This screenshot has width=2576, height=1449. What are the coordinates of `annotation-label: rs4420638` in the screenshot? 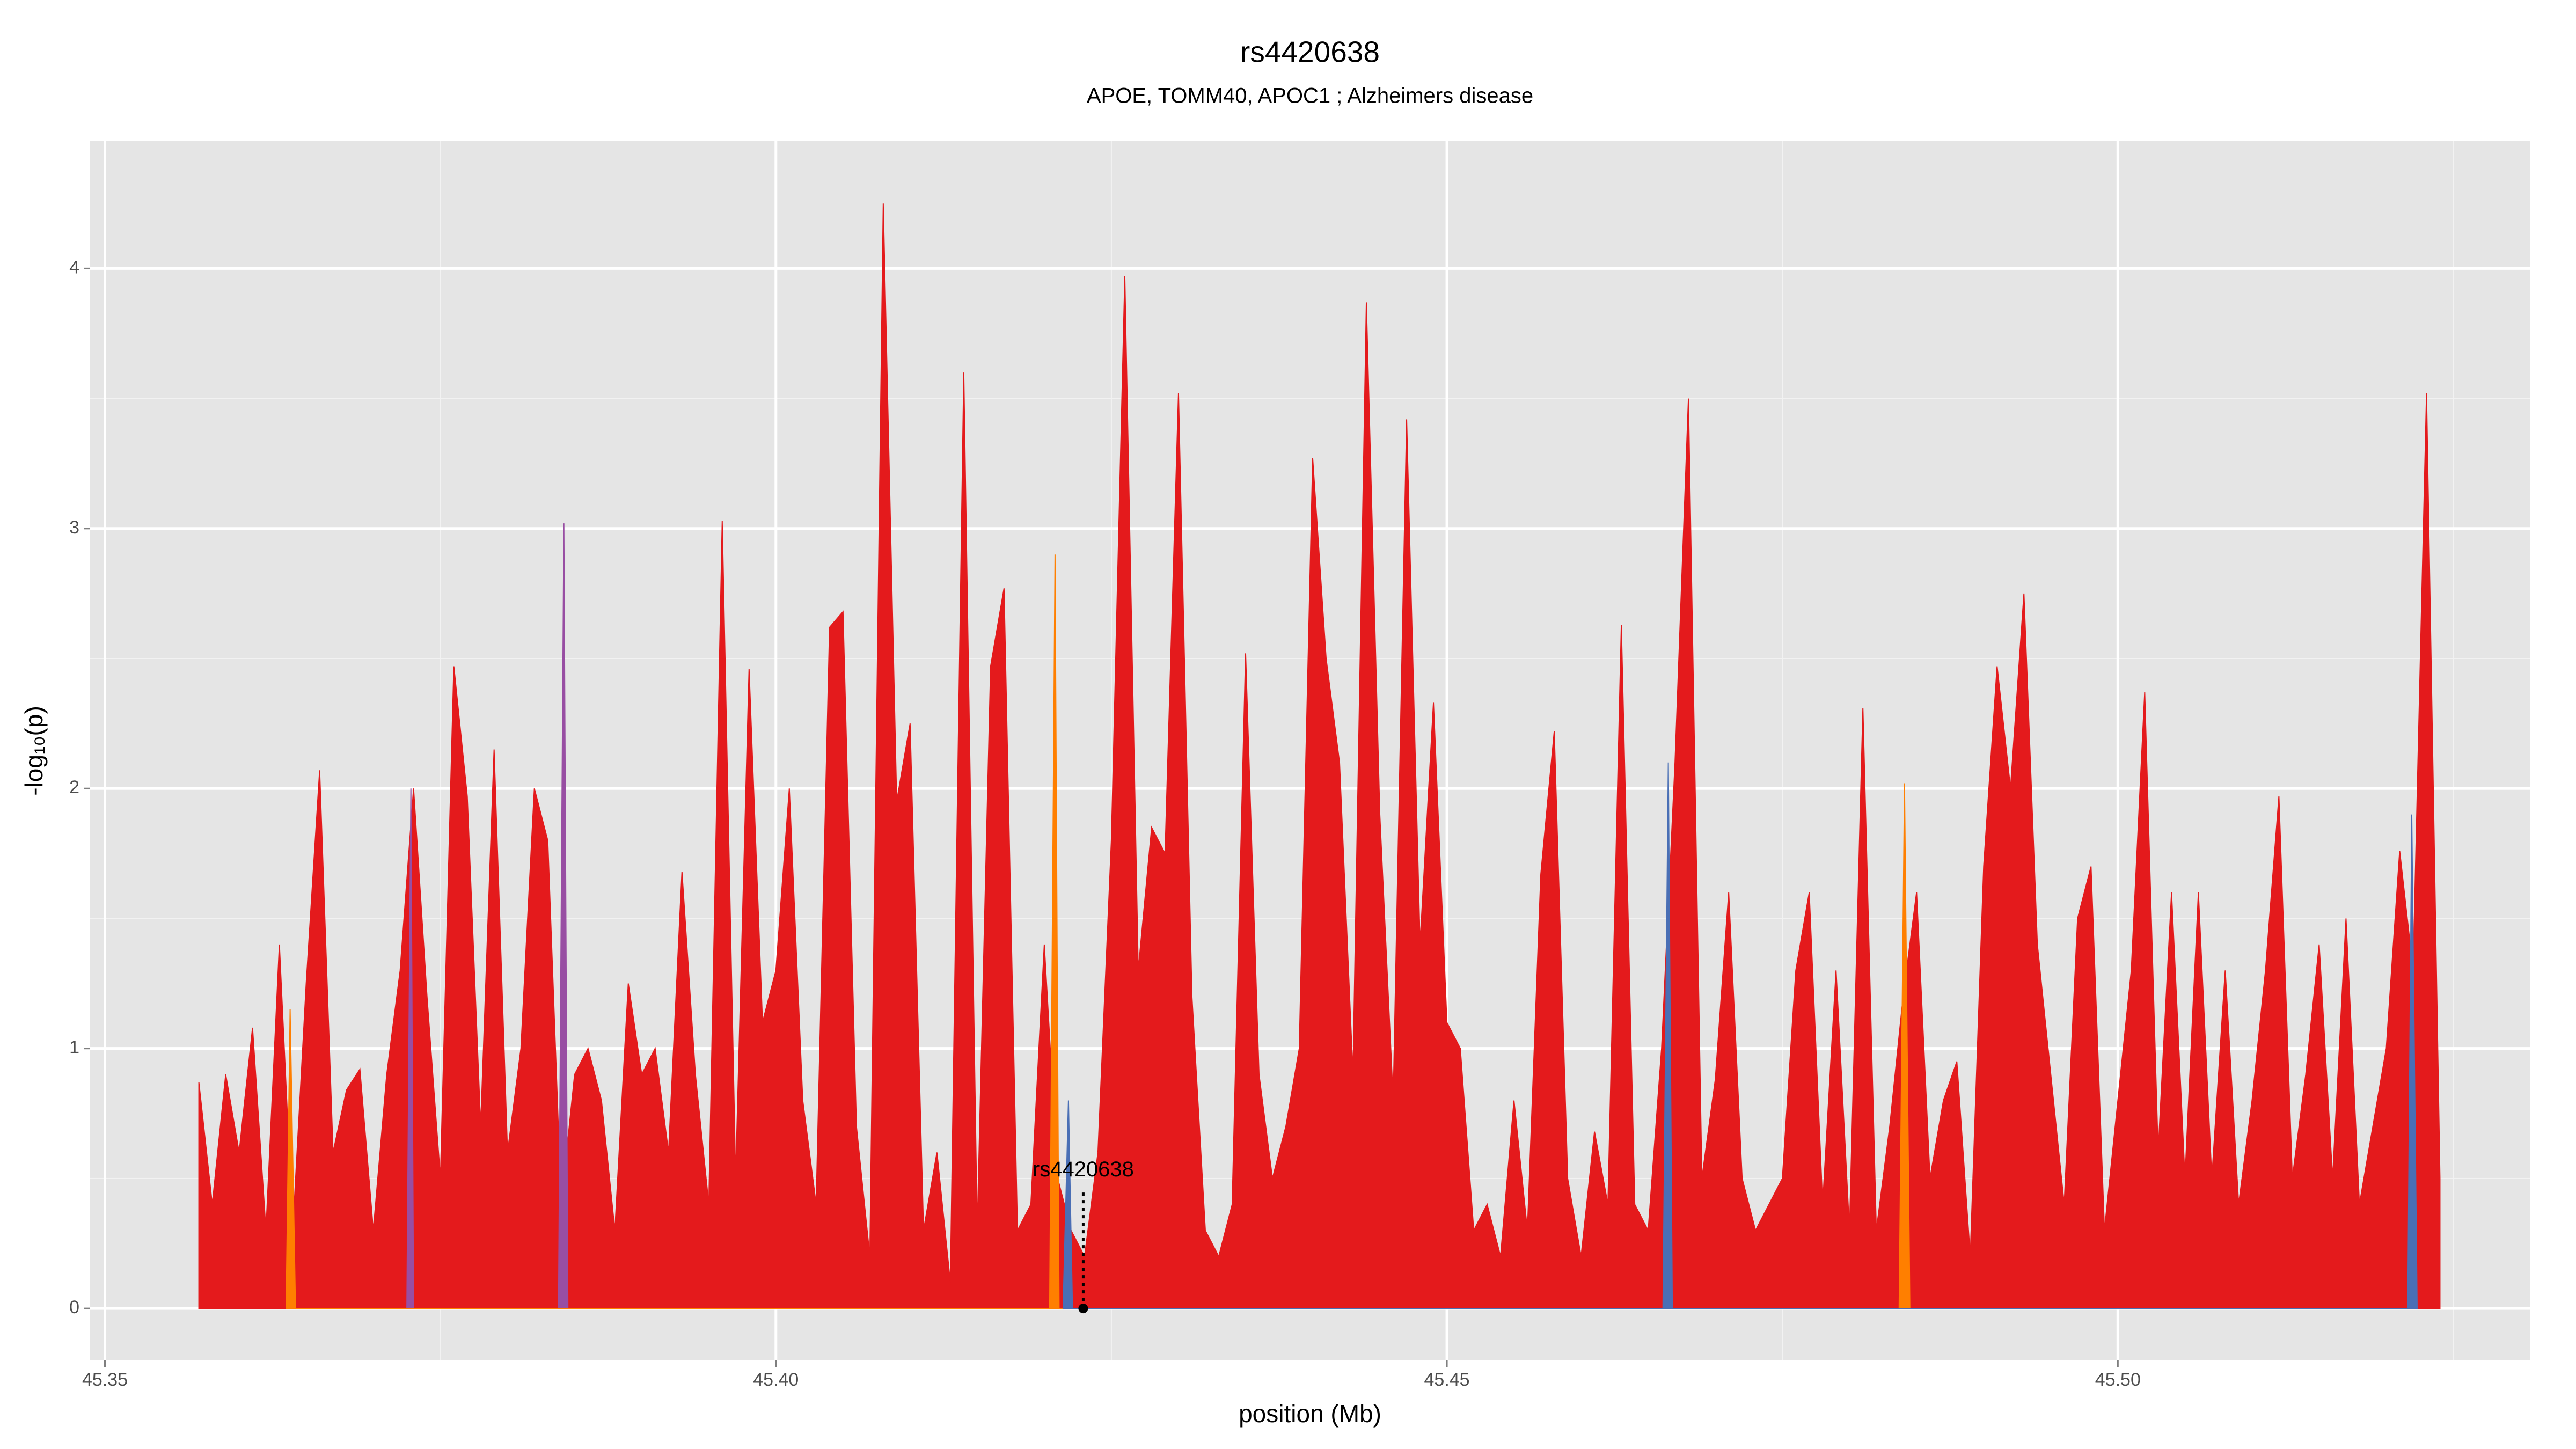 It's located at (1083, 1169).